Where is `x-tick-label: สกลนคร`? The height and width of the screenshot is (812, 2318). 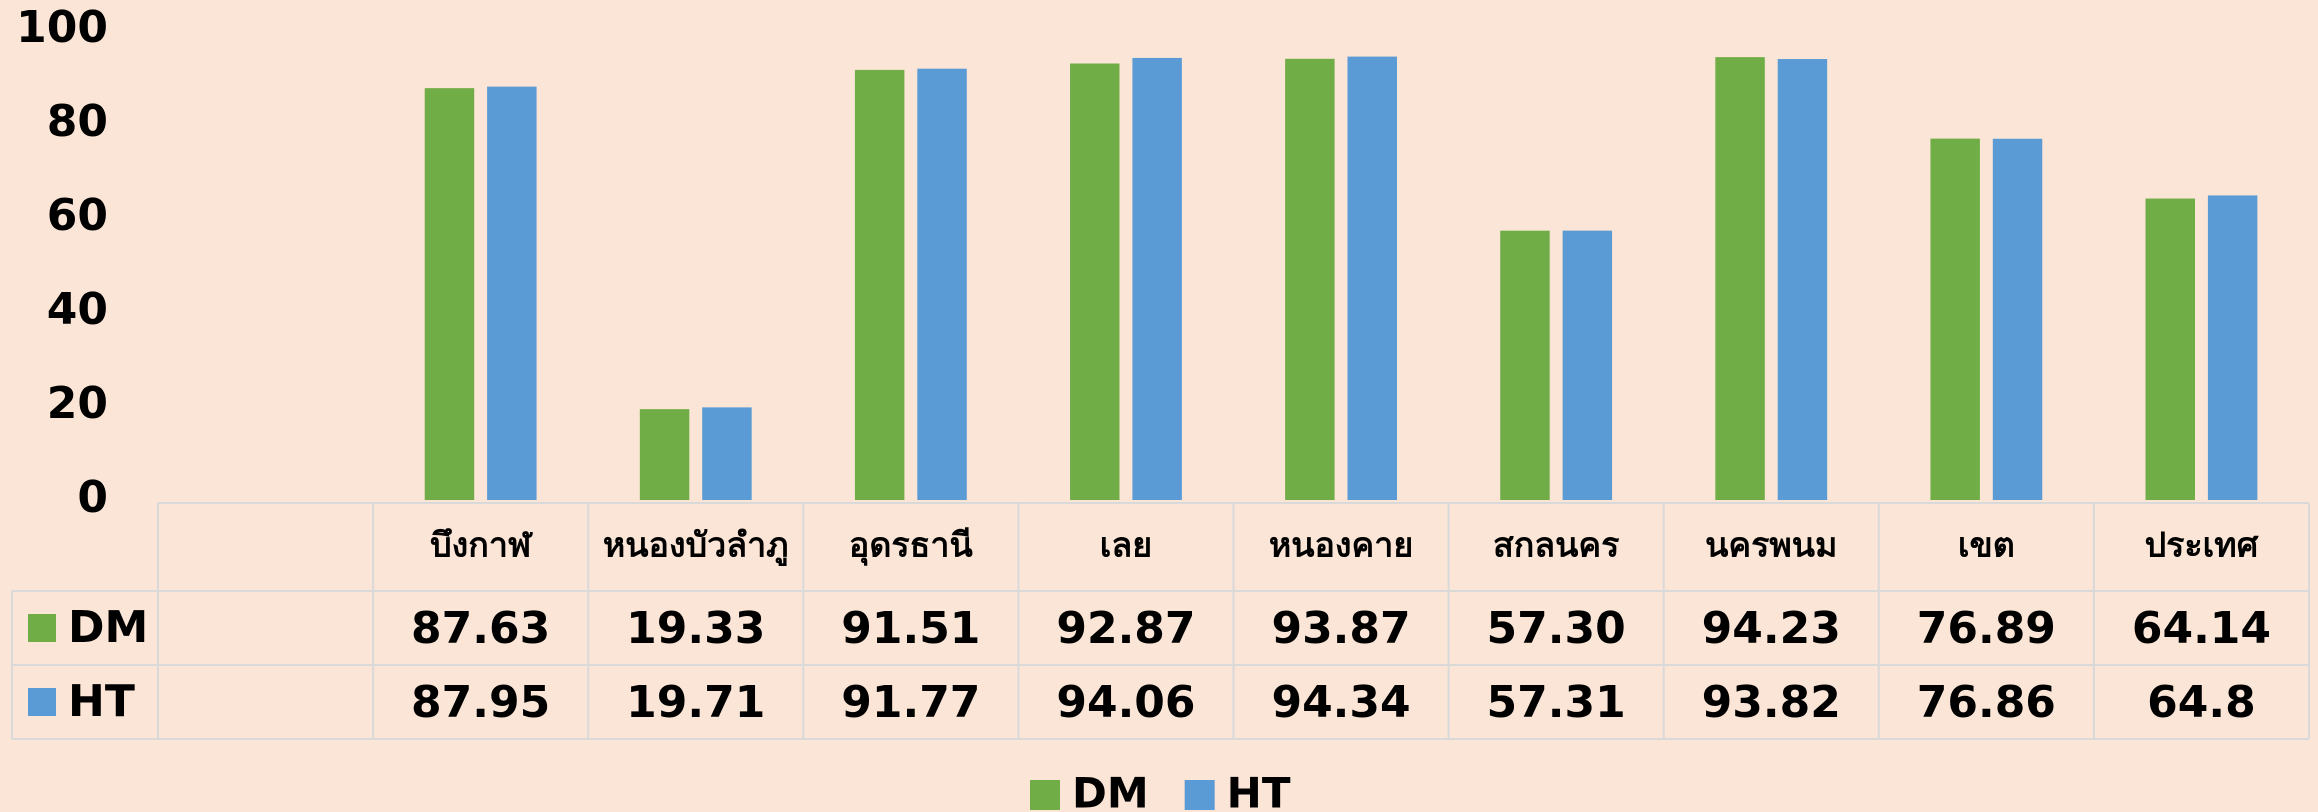
x-tick-label: สกลนคร is located at coordinates (1556, 546).